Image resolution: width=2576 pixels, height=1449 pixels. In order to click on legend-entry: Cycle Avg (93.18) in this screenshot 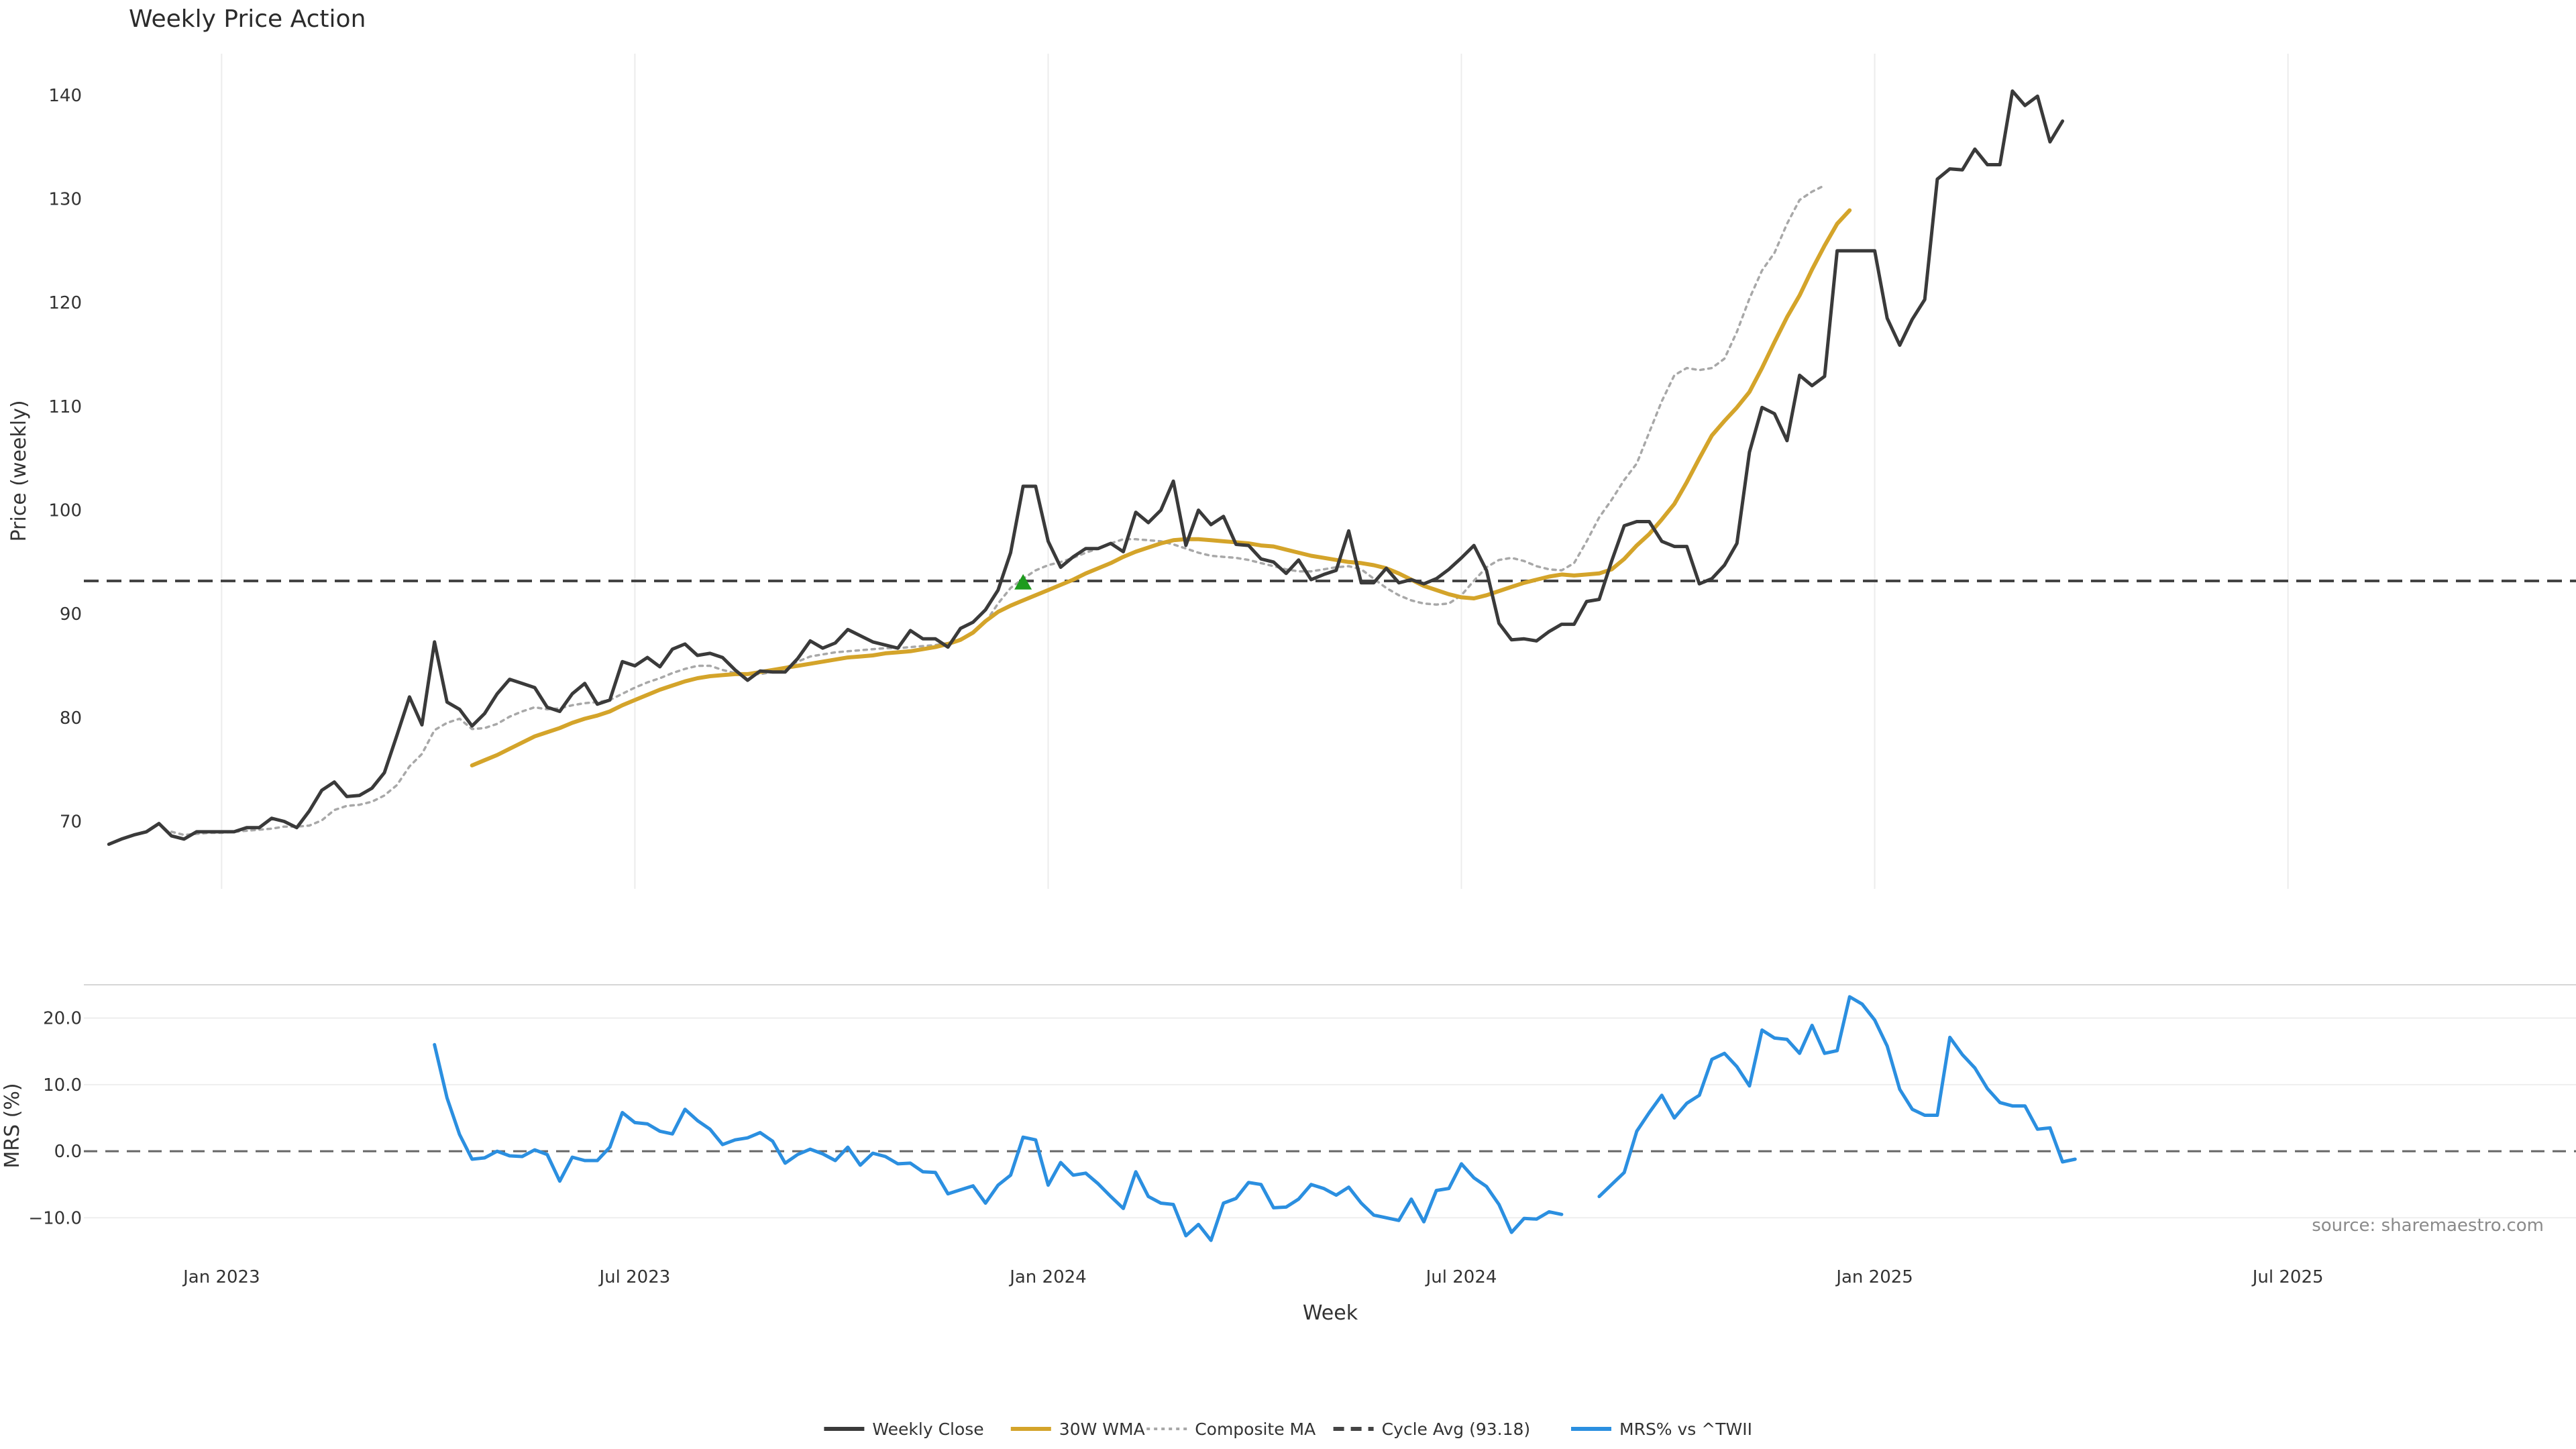, I will do `click(1432, 1429)`.